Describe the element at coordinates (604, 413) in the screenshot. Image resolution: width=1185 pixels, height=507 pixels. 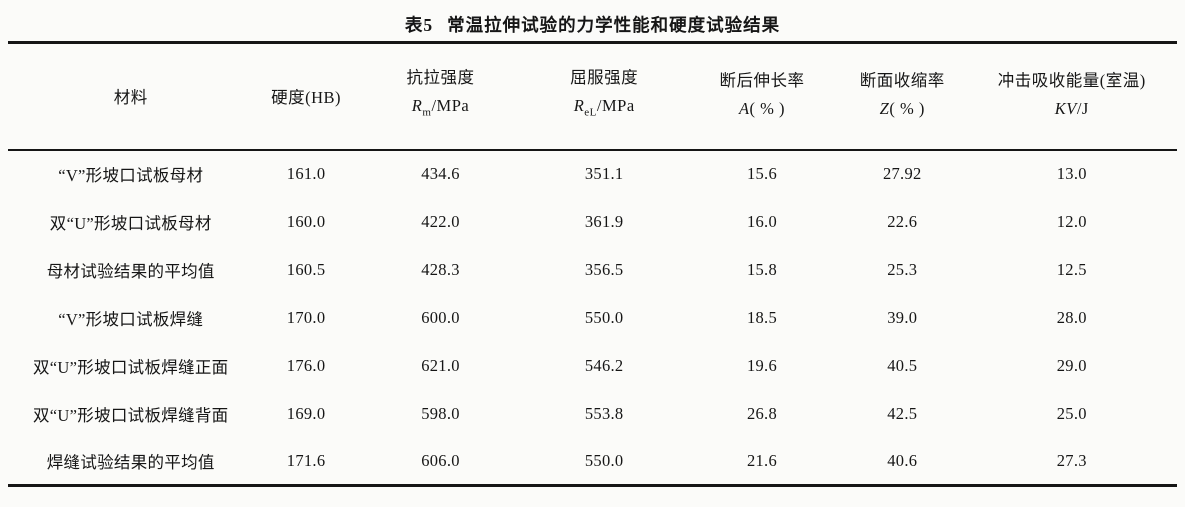
I see `value-cell: 553.8` at that location.